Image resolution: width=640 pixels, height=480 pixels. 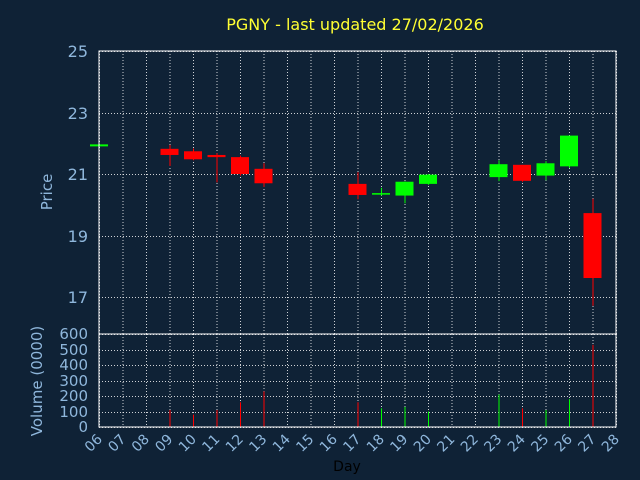 I want to click on volume-tick-label: 400, so click(x=73, y=365).